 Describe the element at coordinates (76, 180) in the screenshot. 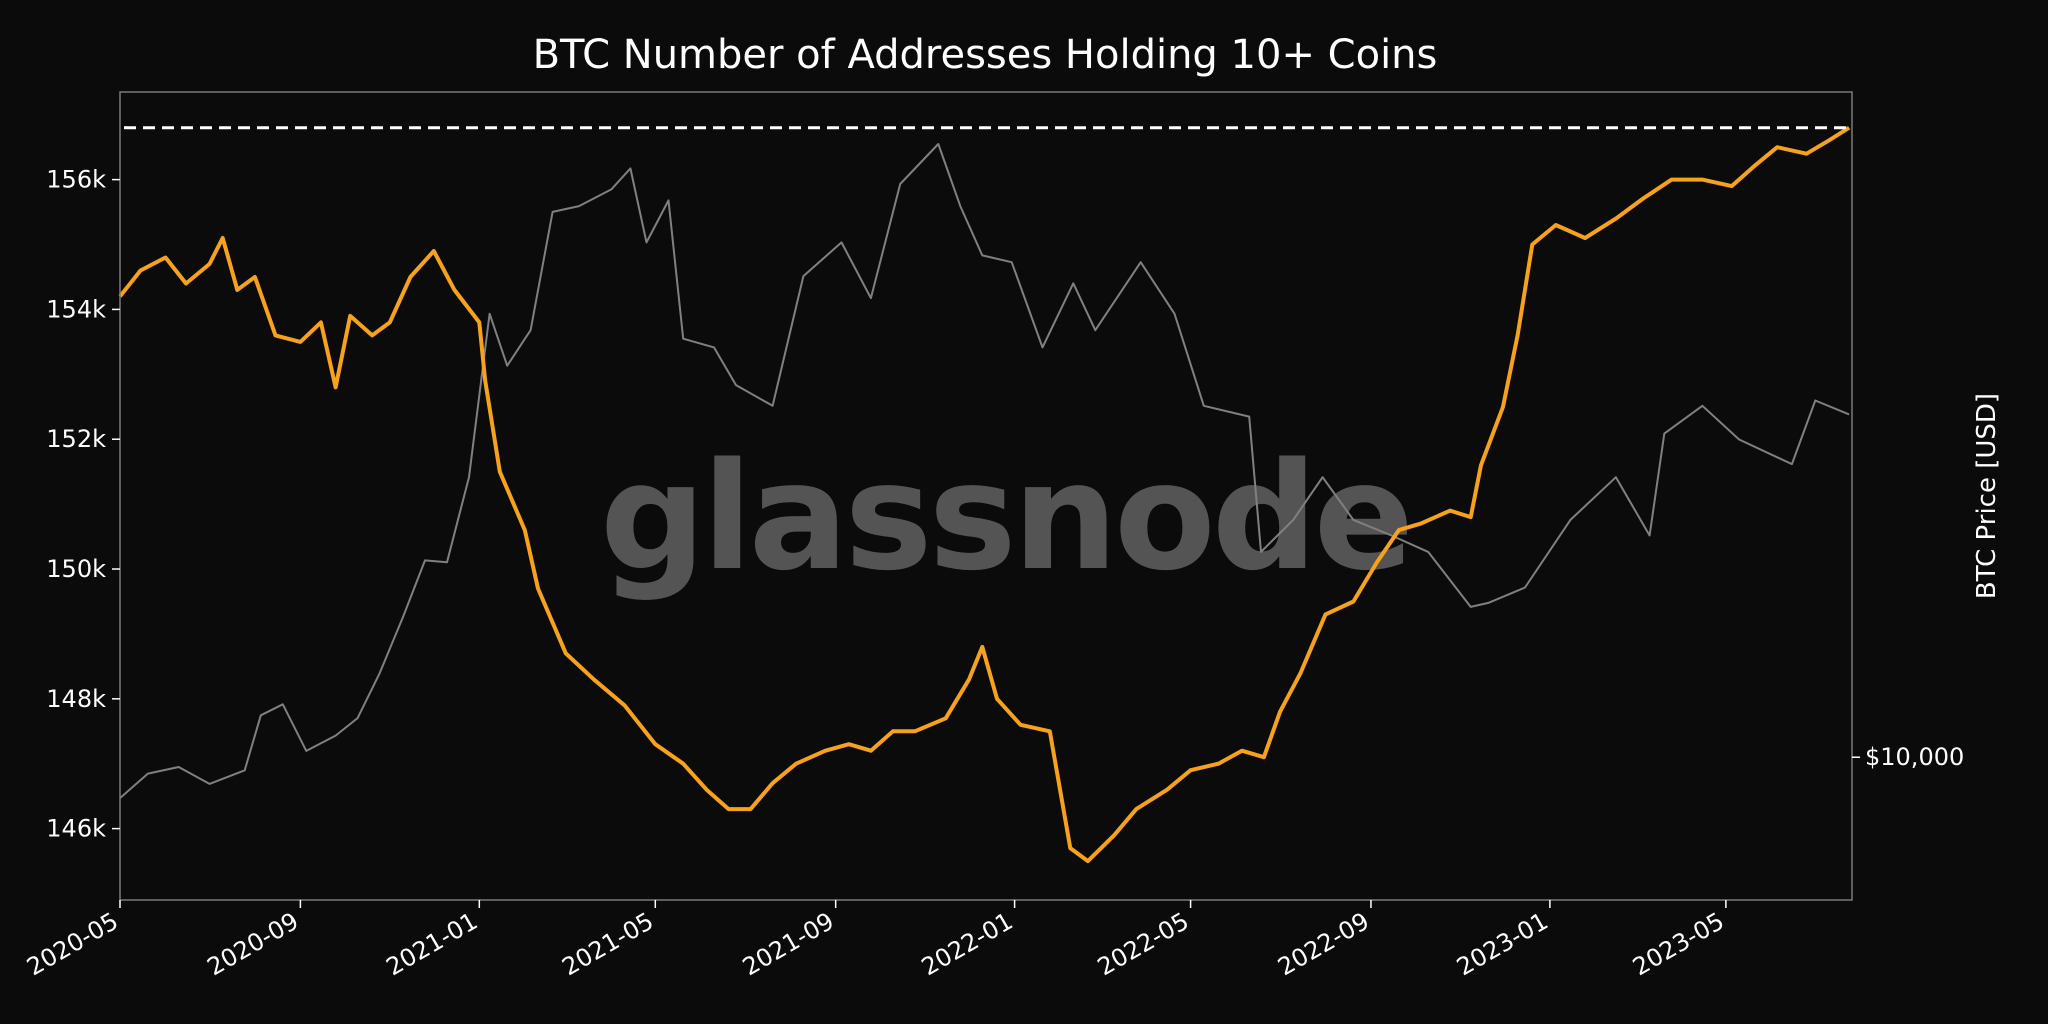

I see `left-tick-label: 156k` at that location.